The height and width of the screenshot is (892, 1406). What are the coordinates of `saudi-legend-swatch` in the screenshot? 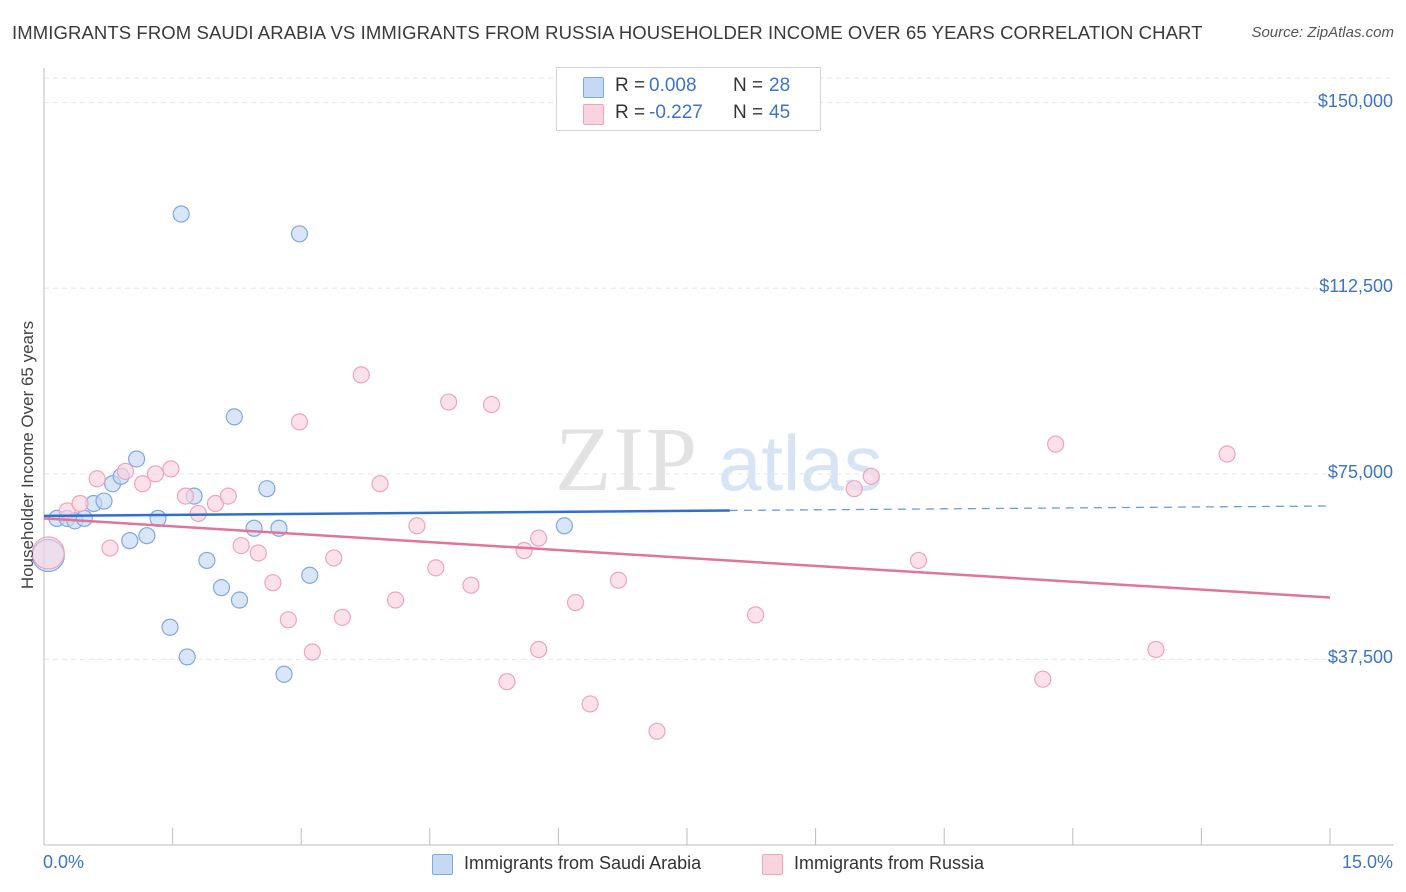 It's located at (442, 864).